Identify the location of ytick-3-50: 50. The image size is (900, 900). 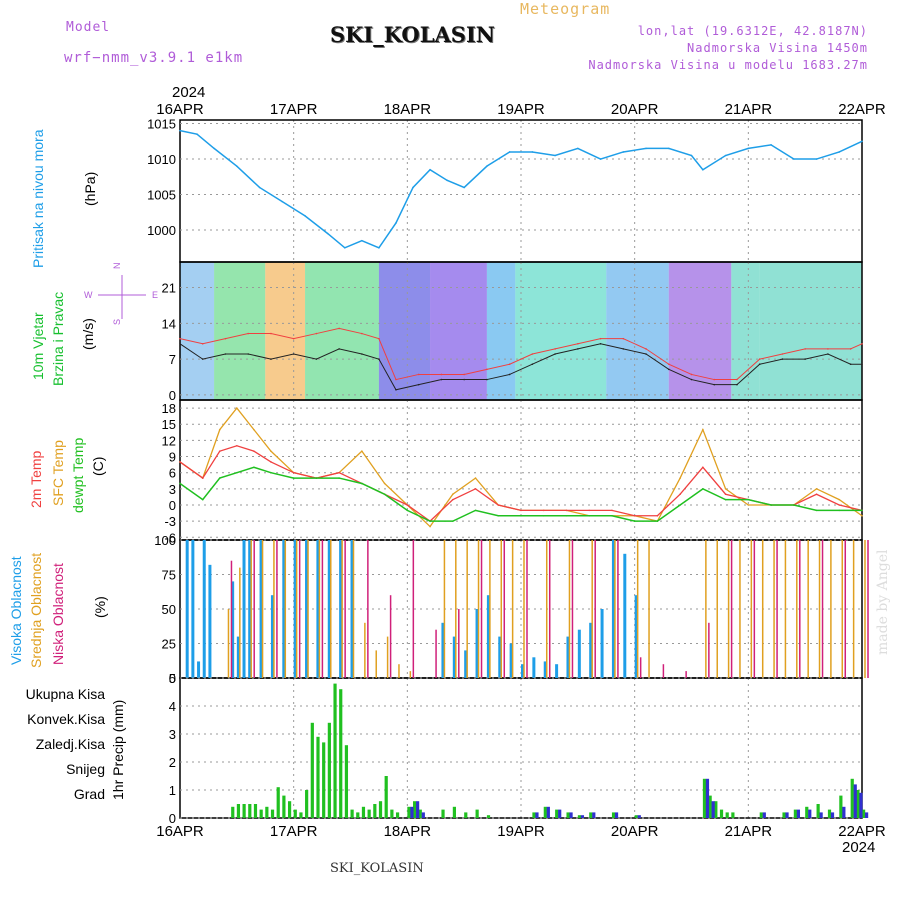
(169, 609).